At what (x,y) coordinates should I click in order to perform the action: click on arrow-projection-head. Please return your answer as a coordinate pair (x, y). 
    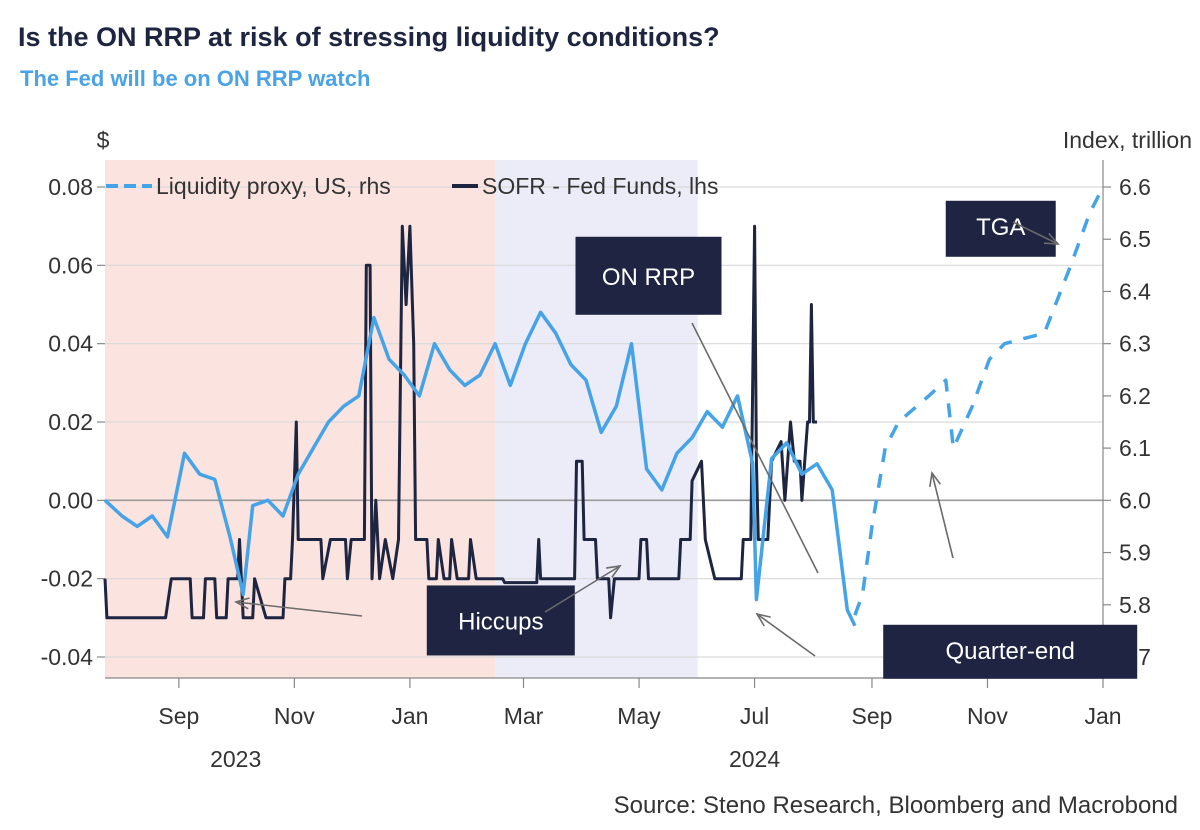
    Looking at the image, I should click on (935, 479).